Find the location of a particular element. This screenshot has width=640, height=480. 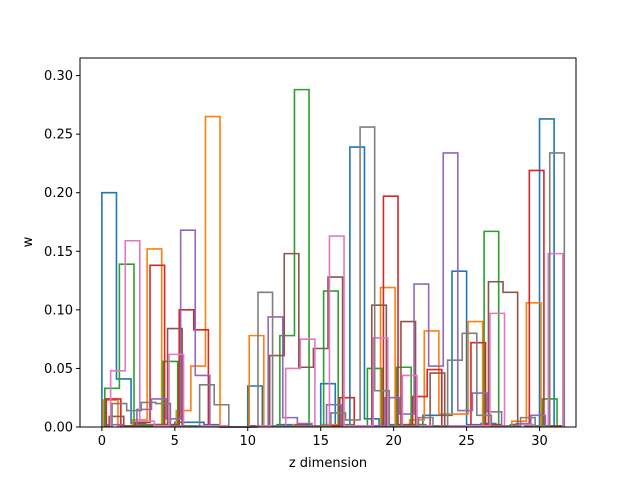

x-axis-label: z dimension is located at coordinates (328, 463).